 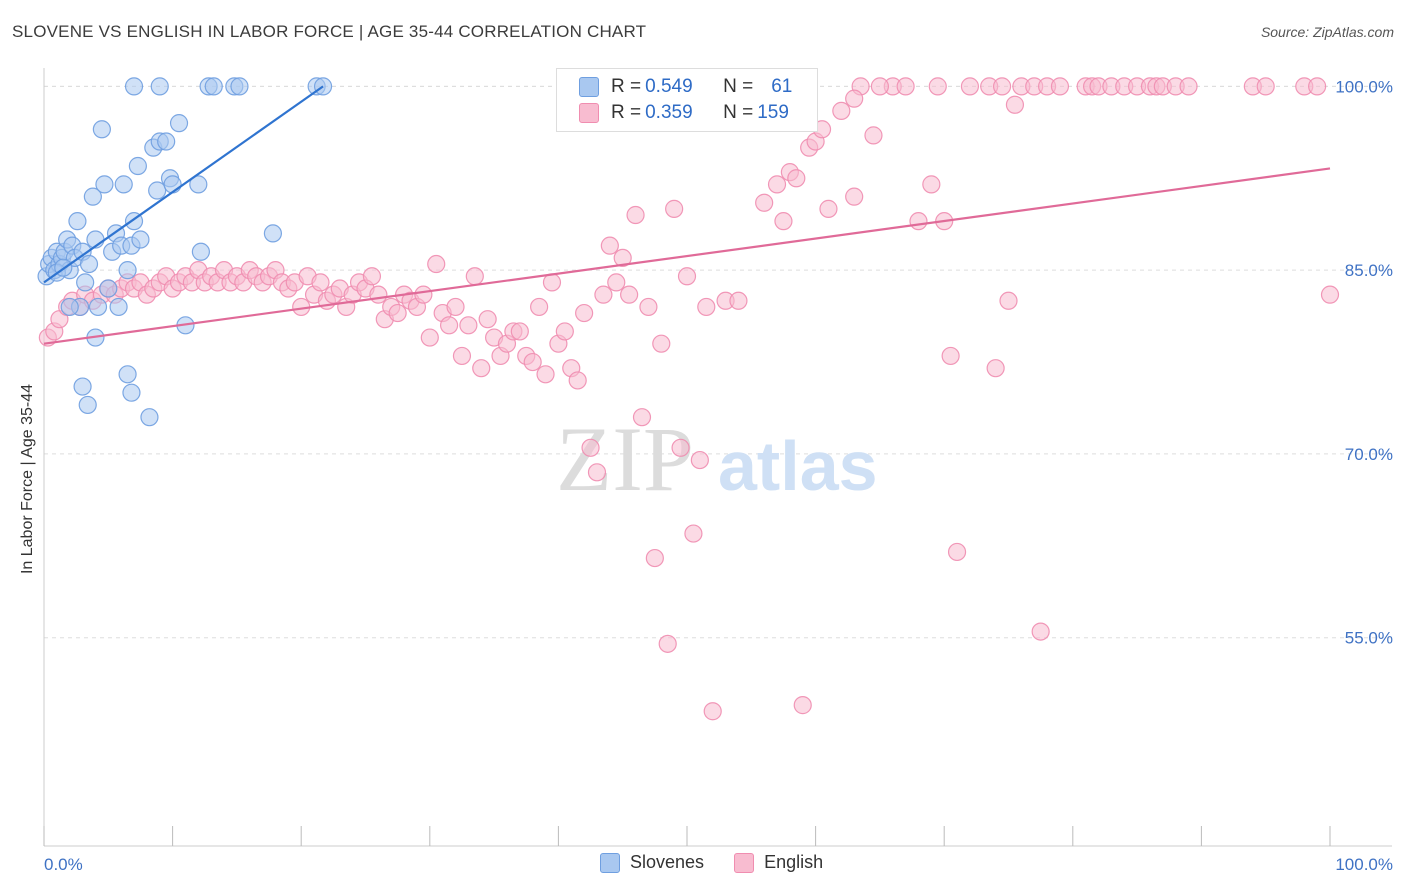 I want to click on legend-item-slovenes: Slovenes, so click(x=652, y=862).